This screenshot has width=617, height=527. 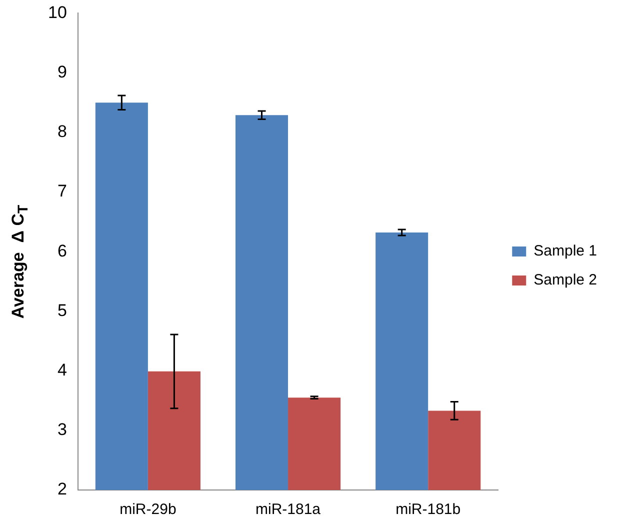 What do you see at coordinates (62, 191) in the screenshot?
I see `y-tick-label: 7` at bounding box center [62, 191].